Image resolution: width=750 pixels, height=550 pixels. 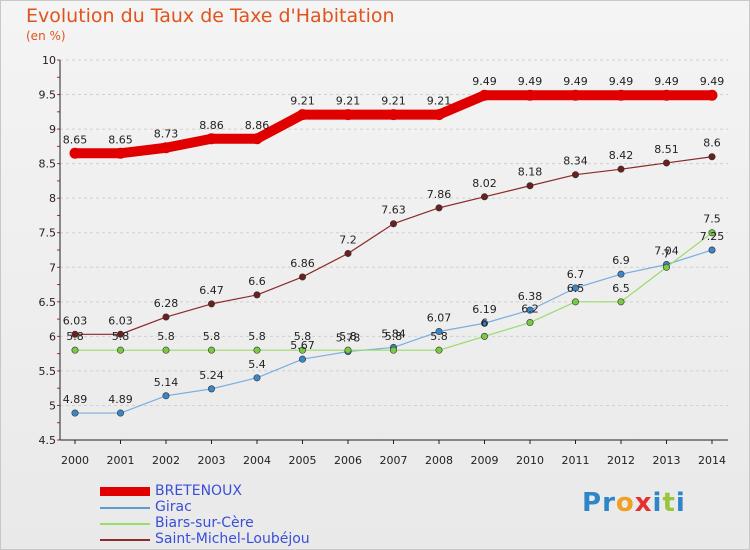 What do you see at coordinates (232, 539) in the screenshot?
I see `legend-label: Saint-Michel-Loubéjou` at bounding box center [232, 539].